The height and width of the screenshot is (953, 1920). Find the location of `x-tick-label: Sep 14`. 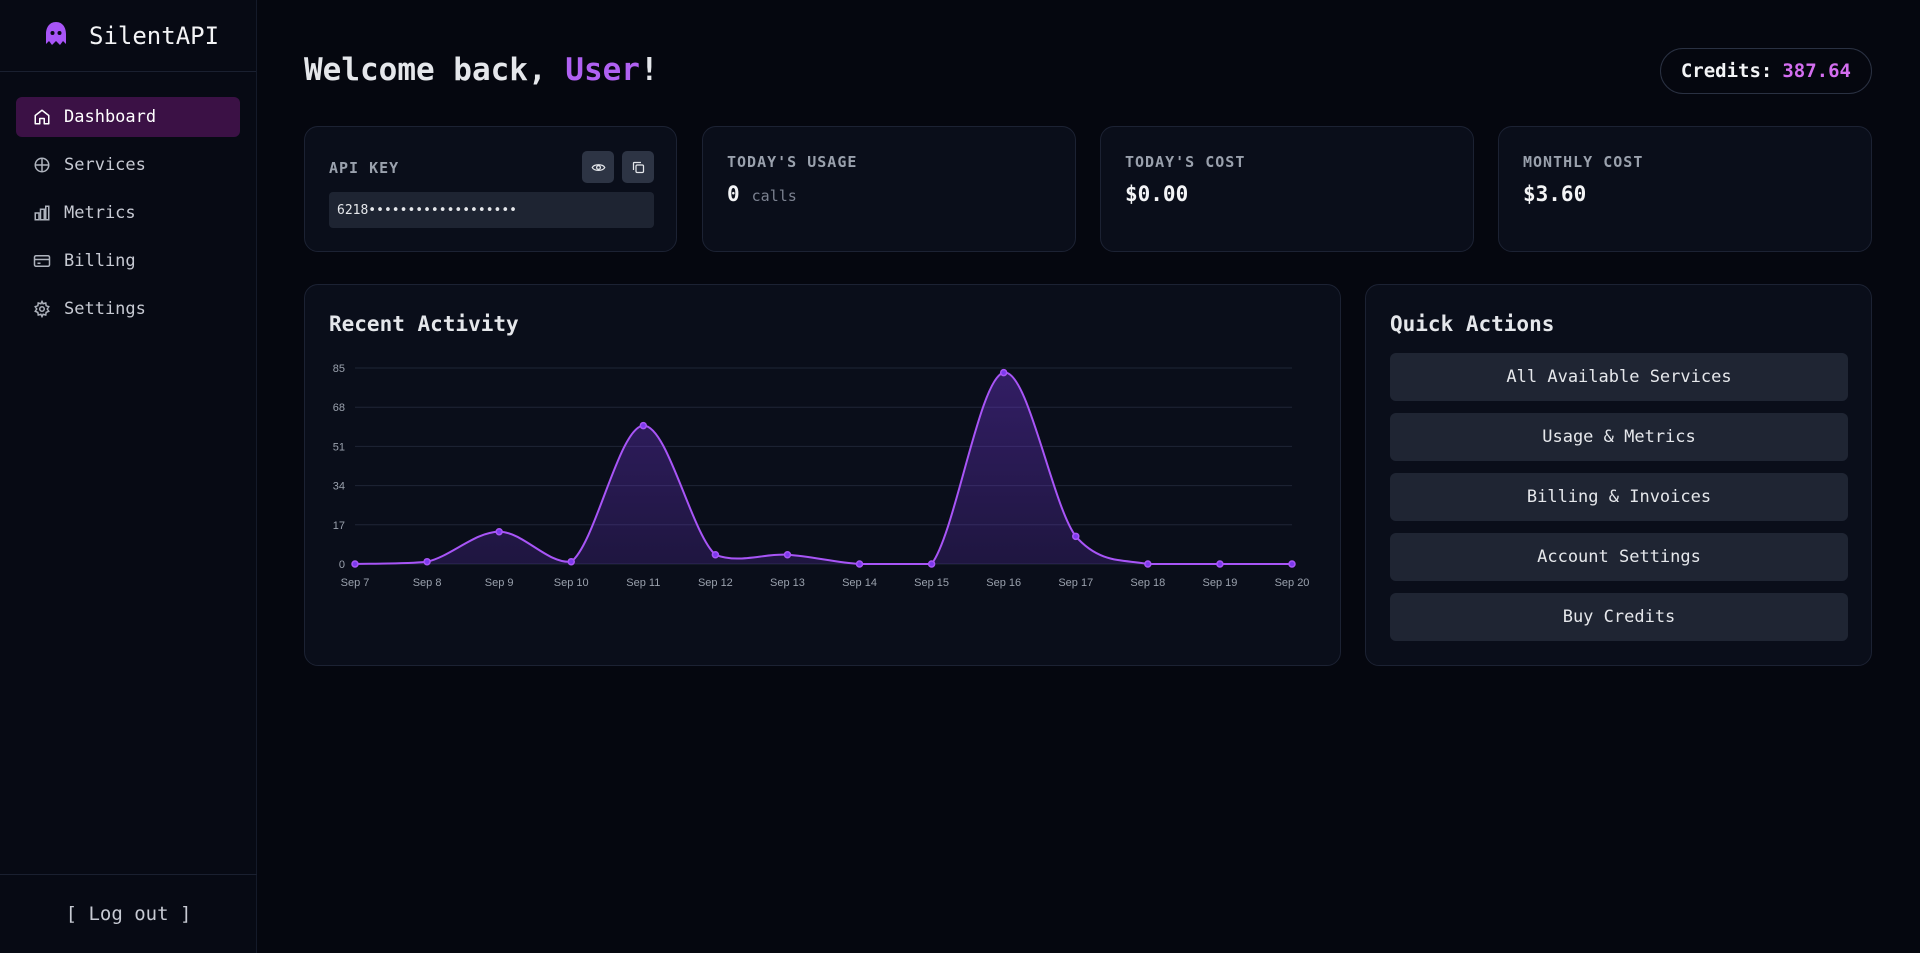

x-tick-label: Sep 14 is located at coordinates (859, 583).